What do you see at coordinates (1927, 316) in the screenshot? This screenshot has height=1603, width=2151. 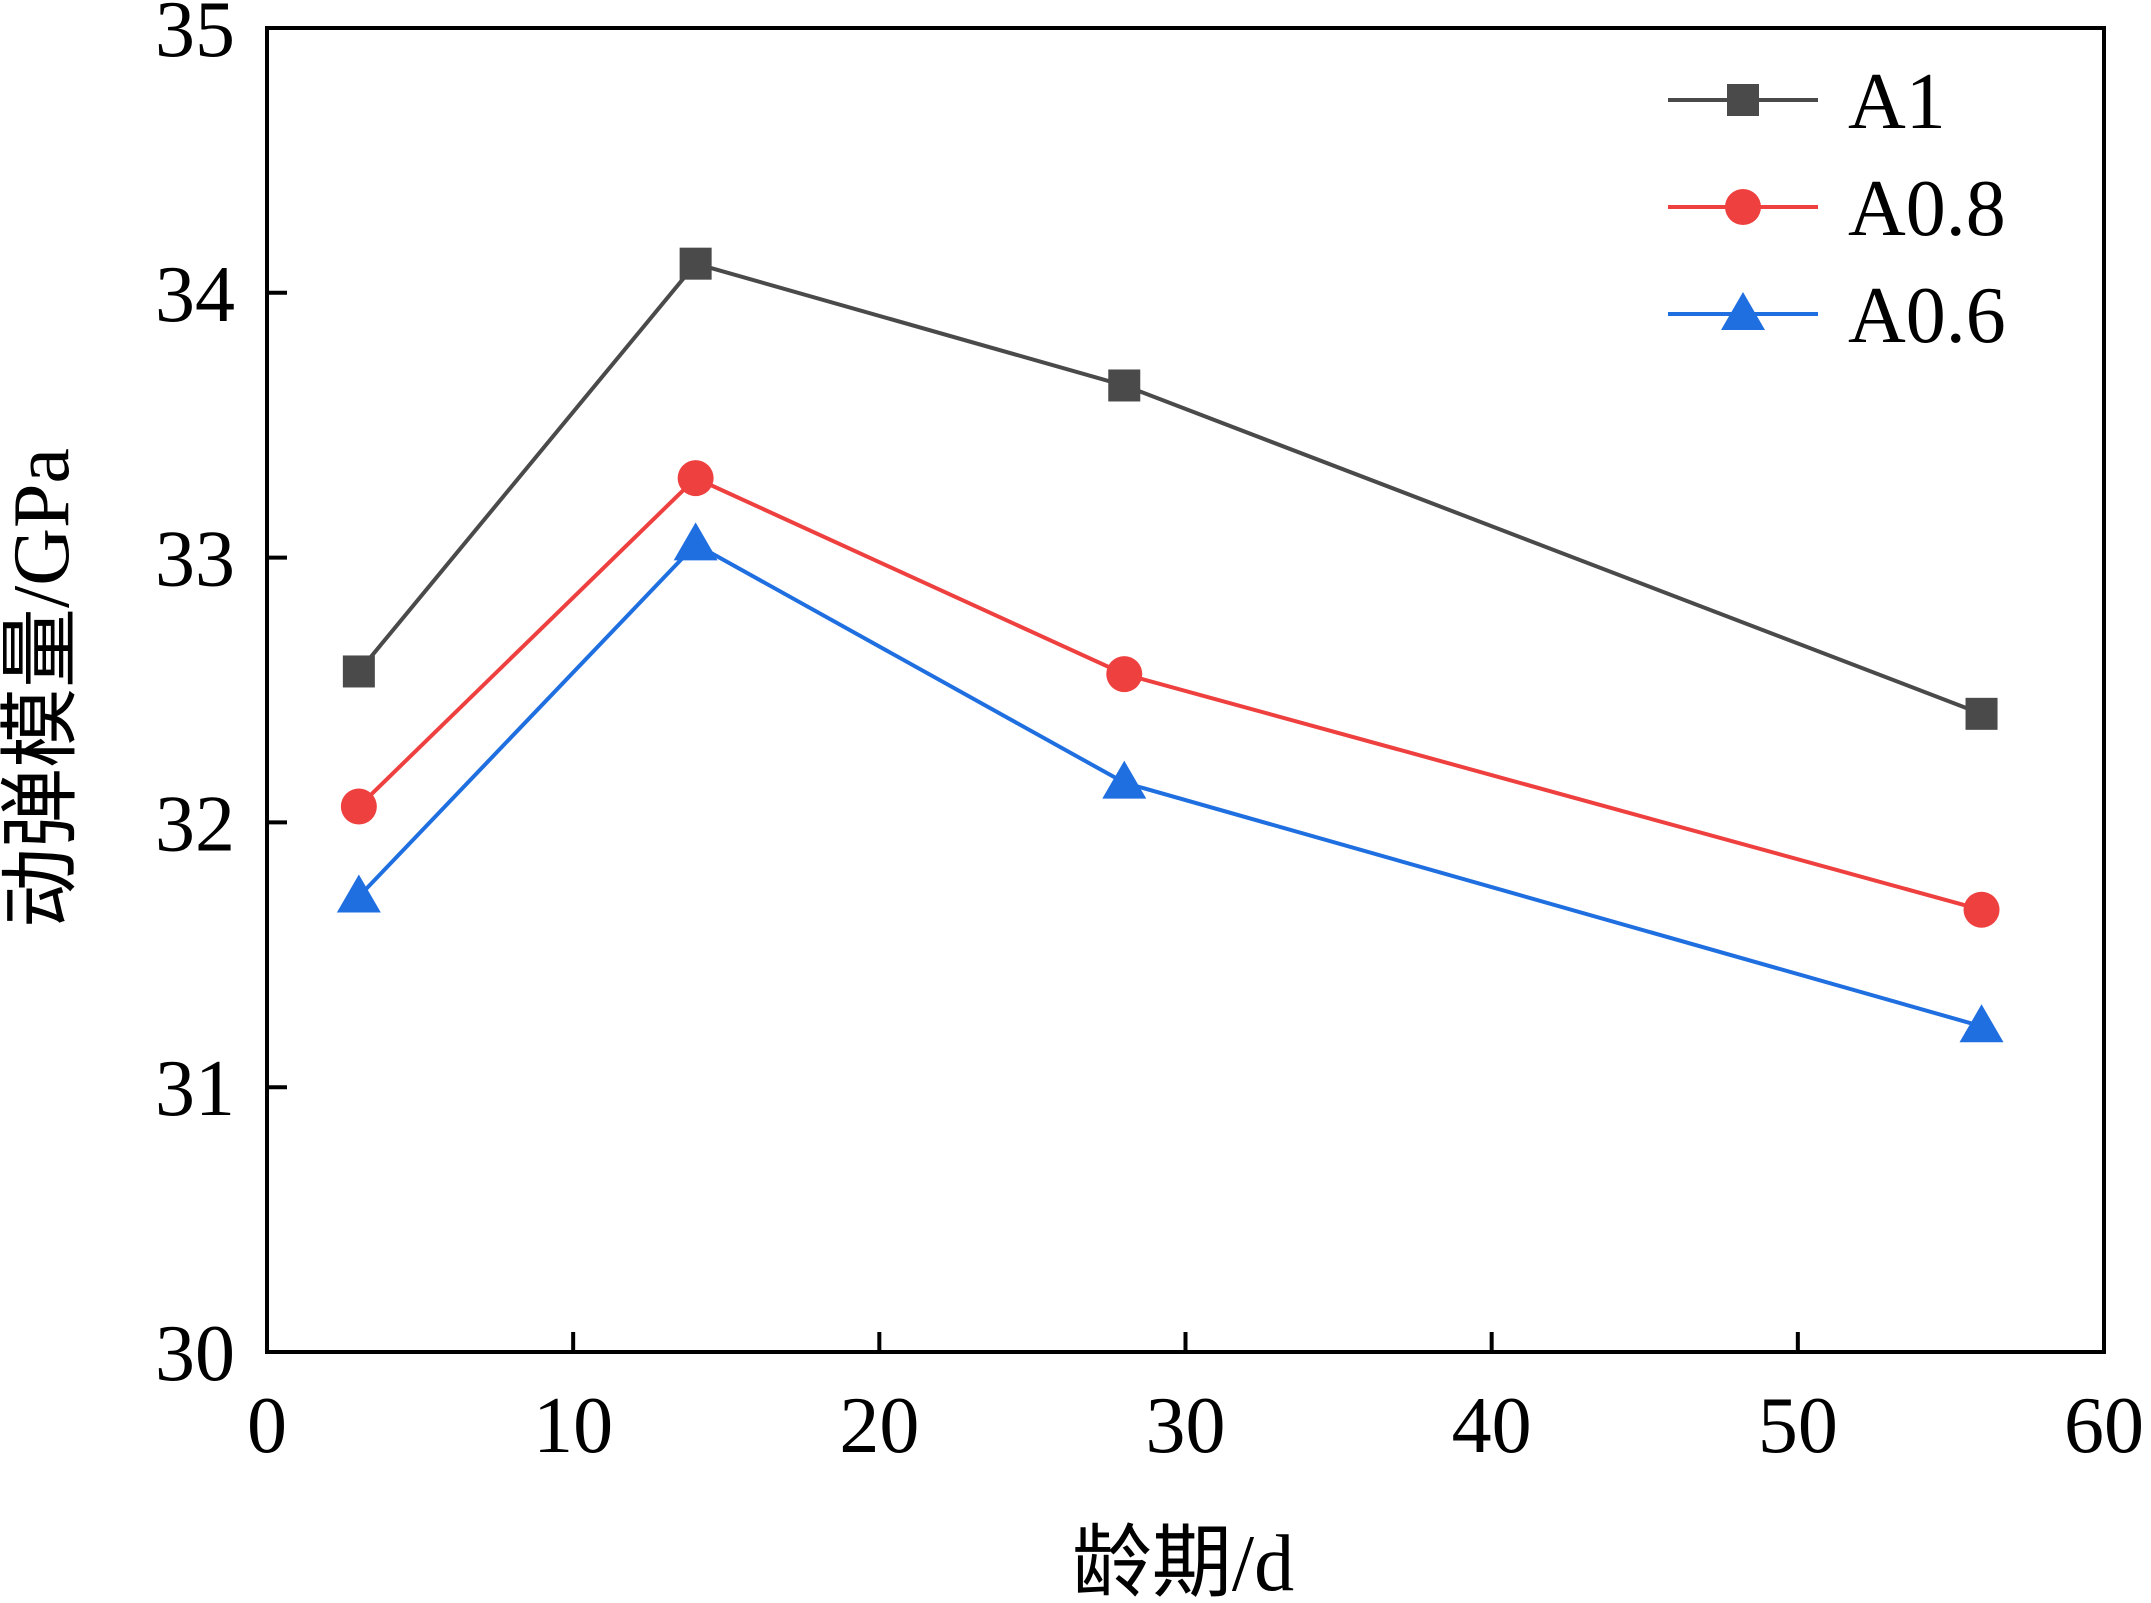 I see `legend-label: A0.6` at bounding box center [1927, 316].